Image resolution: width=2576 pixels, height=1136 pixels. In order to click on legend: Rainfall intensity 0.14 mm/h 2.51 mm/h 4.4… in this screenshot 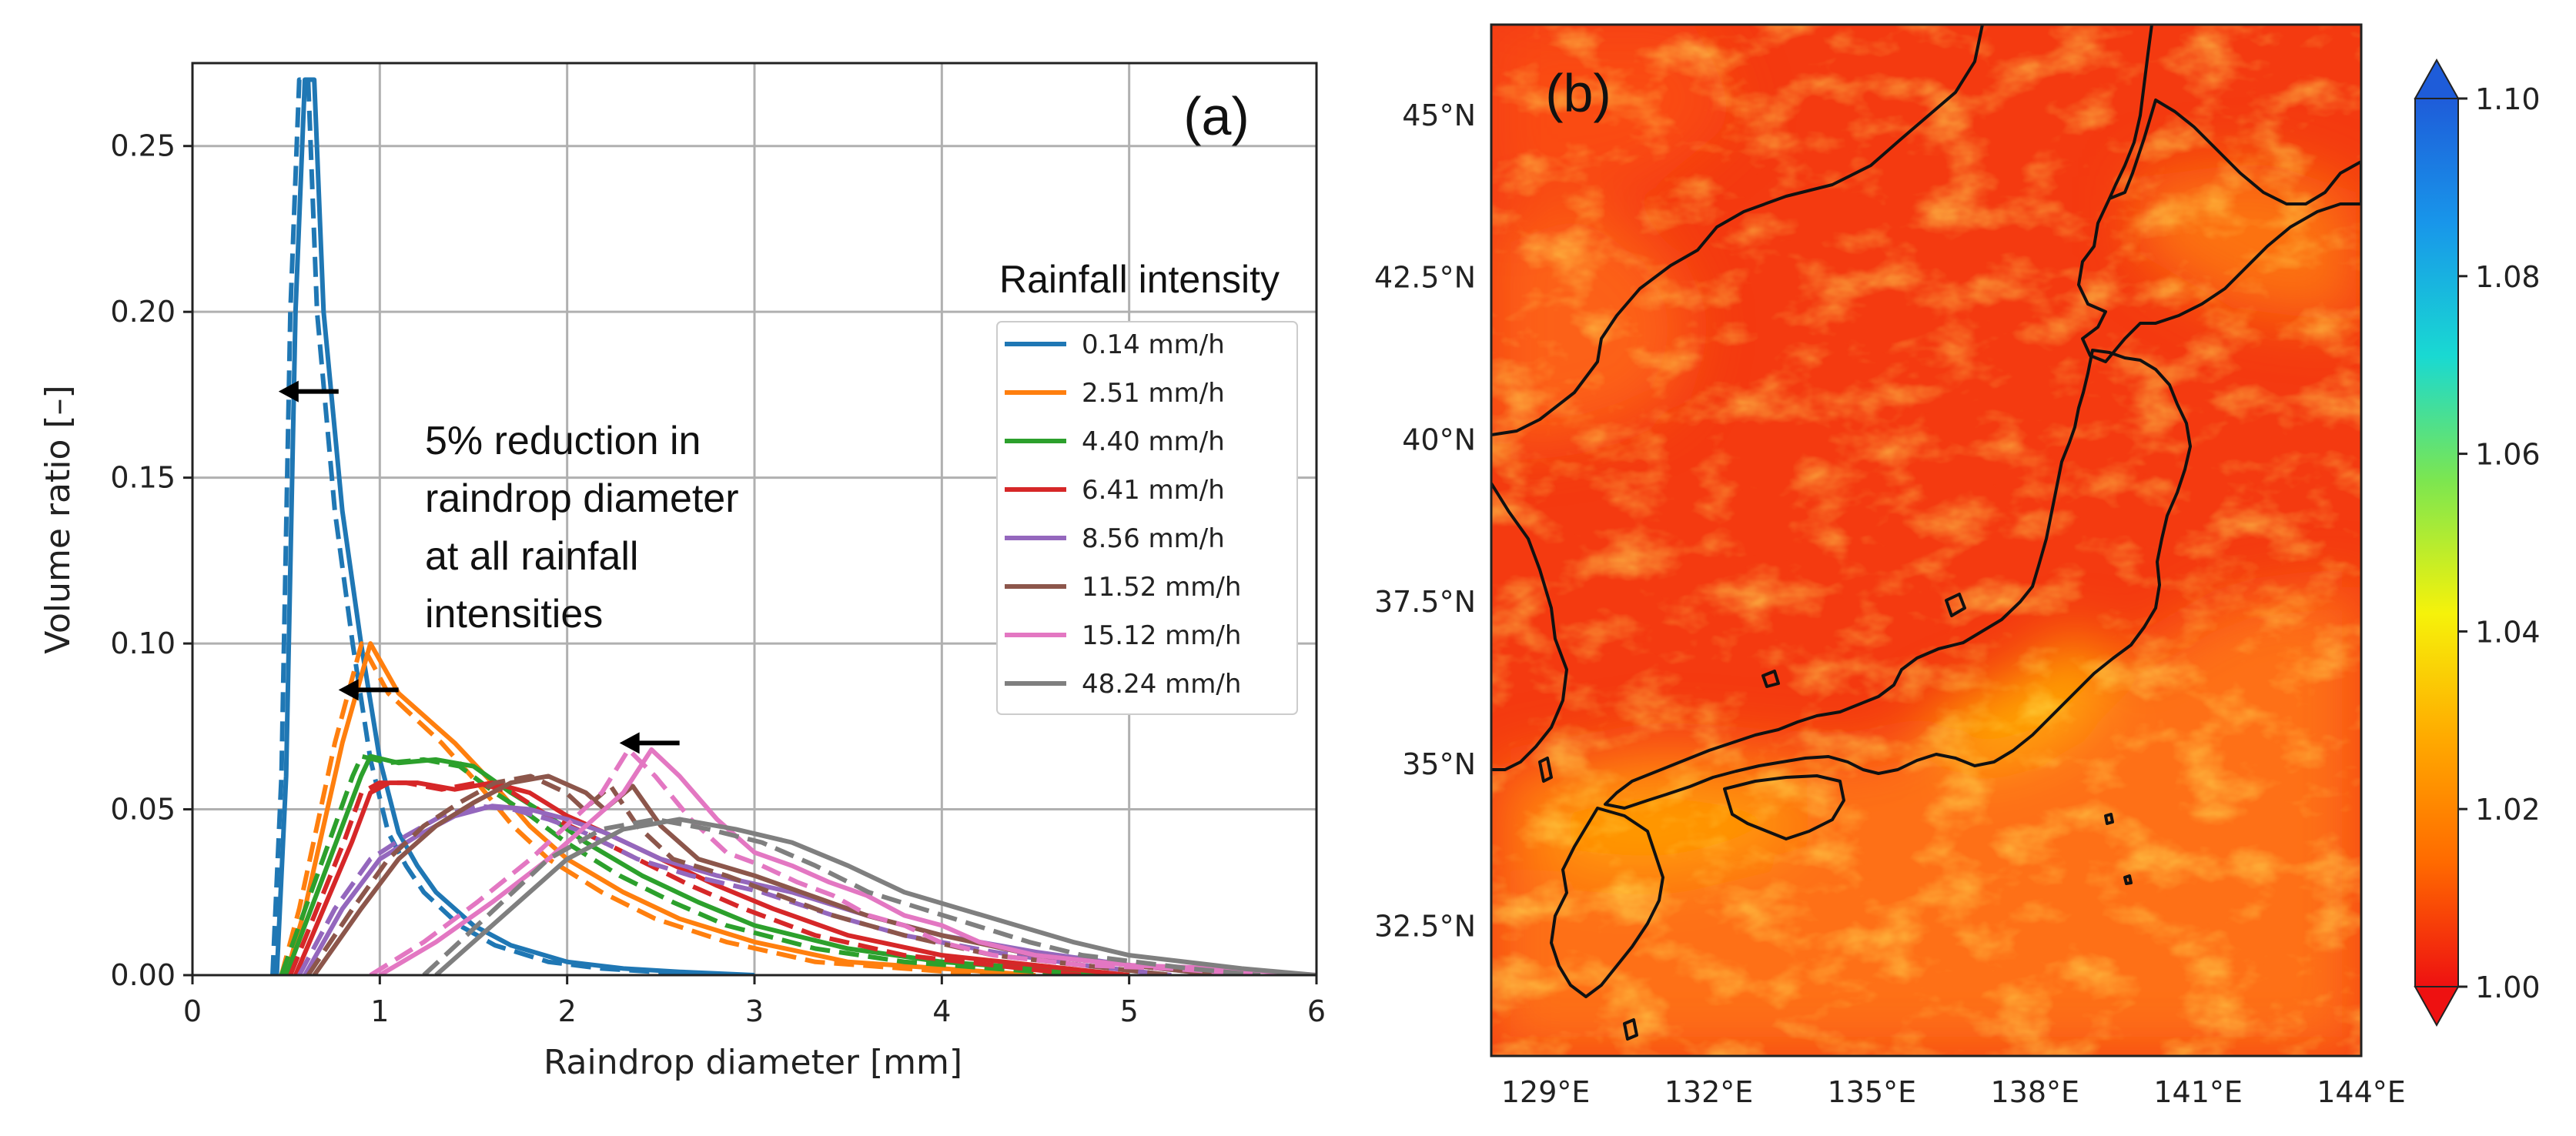, I will do `click(1147, 486)`.